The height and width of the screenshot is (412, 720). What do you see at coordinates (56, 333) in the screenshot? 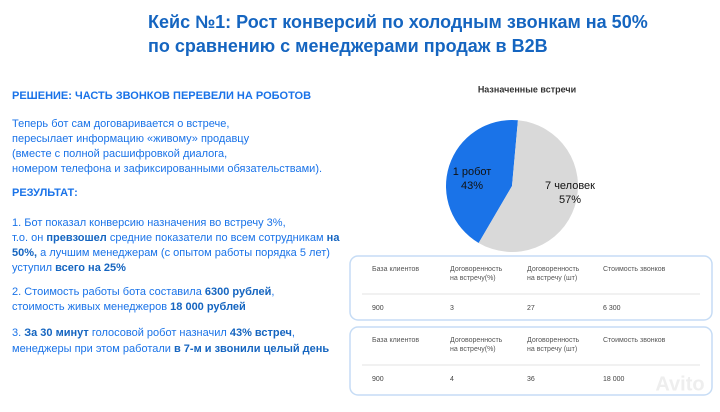
I see `bold-text: За 30 минут` at bounding box center [56, 333].